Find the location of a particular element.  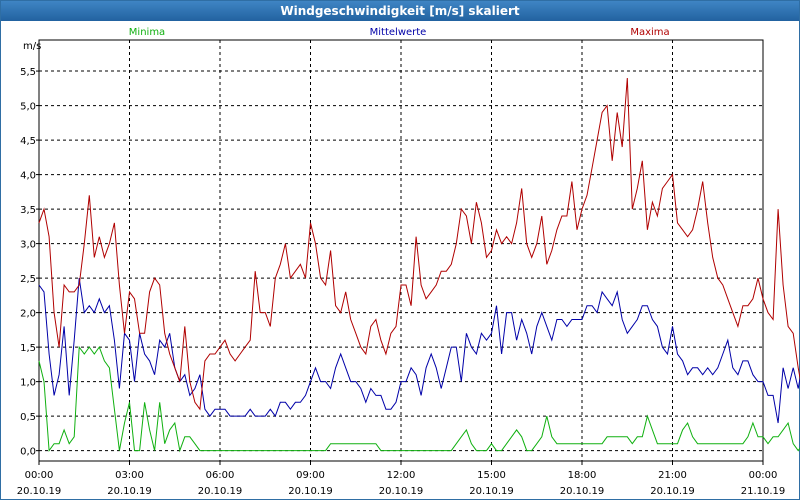

x-tick-date: 21.10.19 is located at coordinates (763, 491).